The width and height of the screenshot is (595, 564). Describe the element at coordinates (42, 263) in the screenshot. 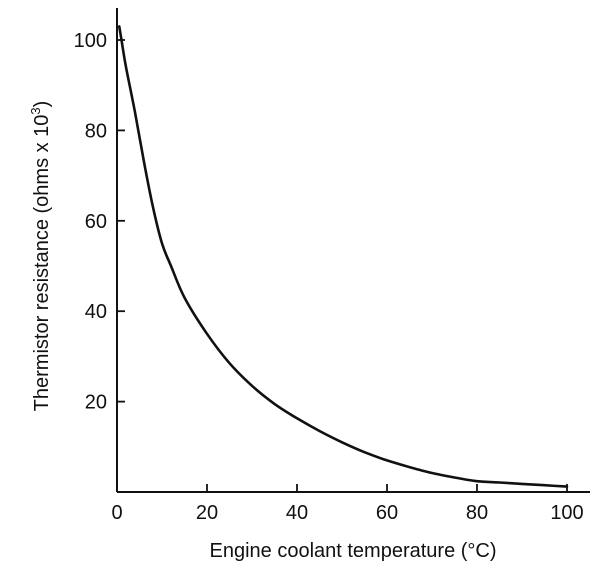

I see `y-axis-title-main: Thermistor resistance (ohms x 10` at that location.